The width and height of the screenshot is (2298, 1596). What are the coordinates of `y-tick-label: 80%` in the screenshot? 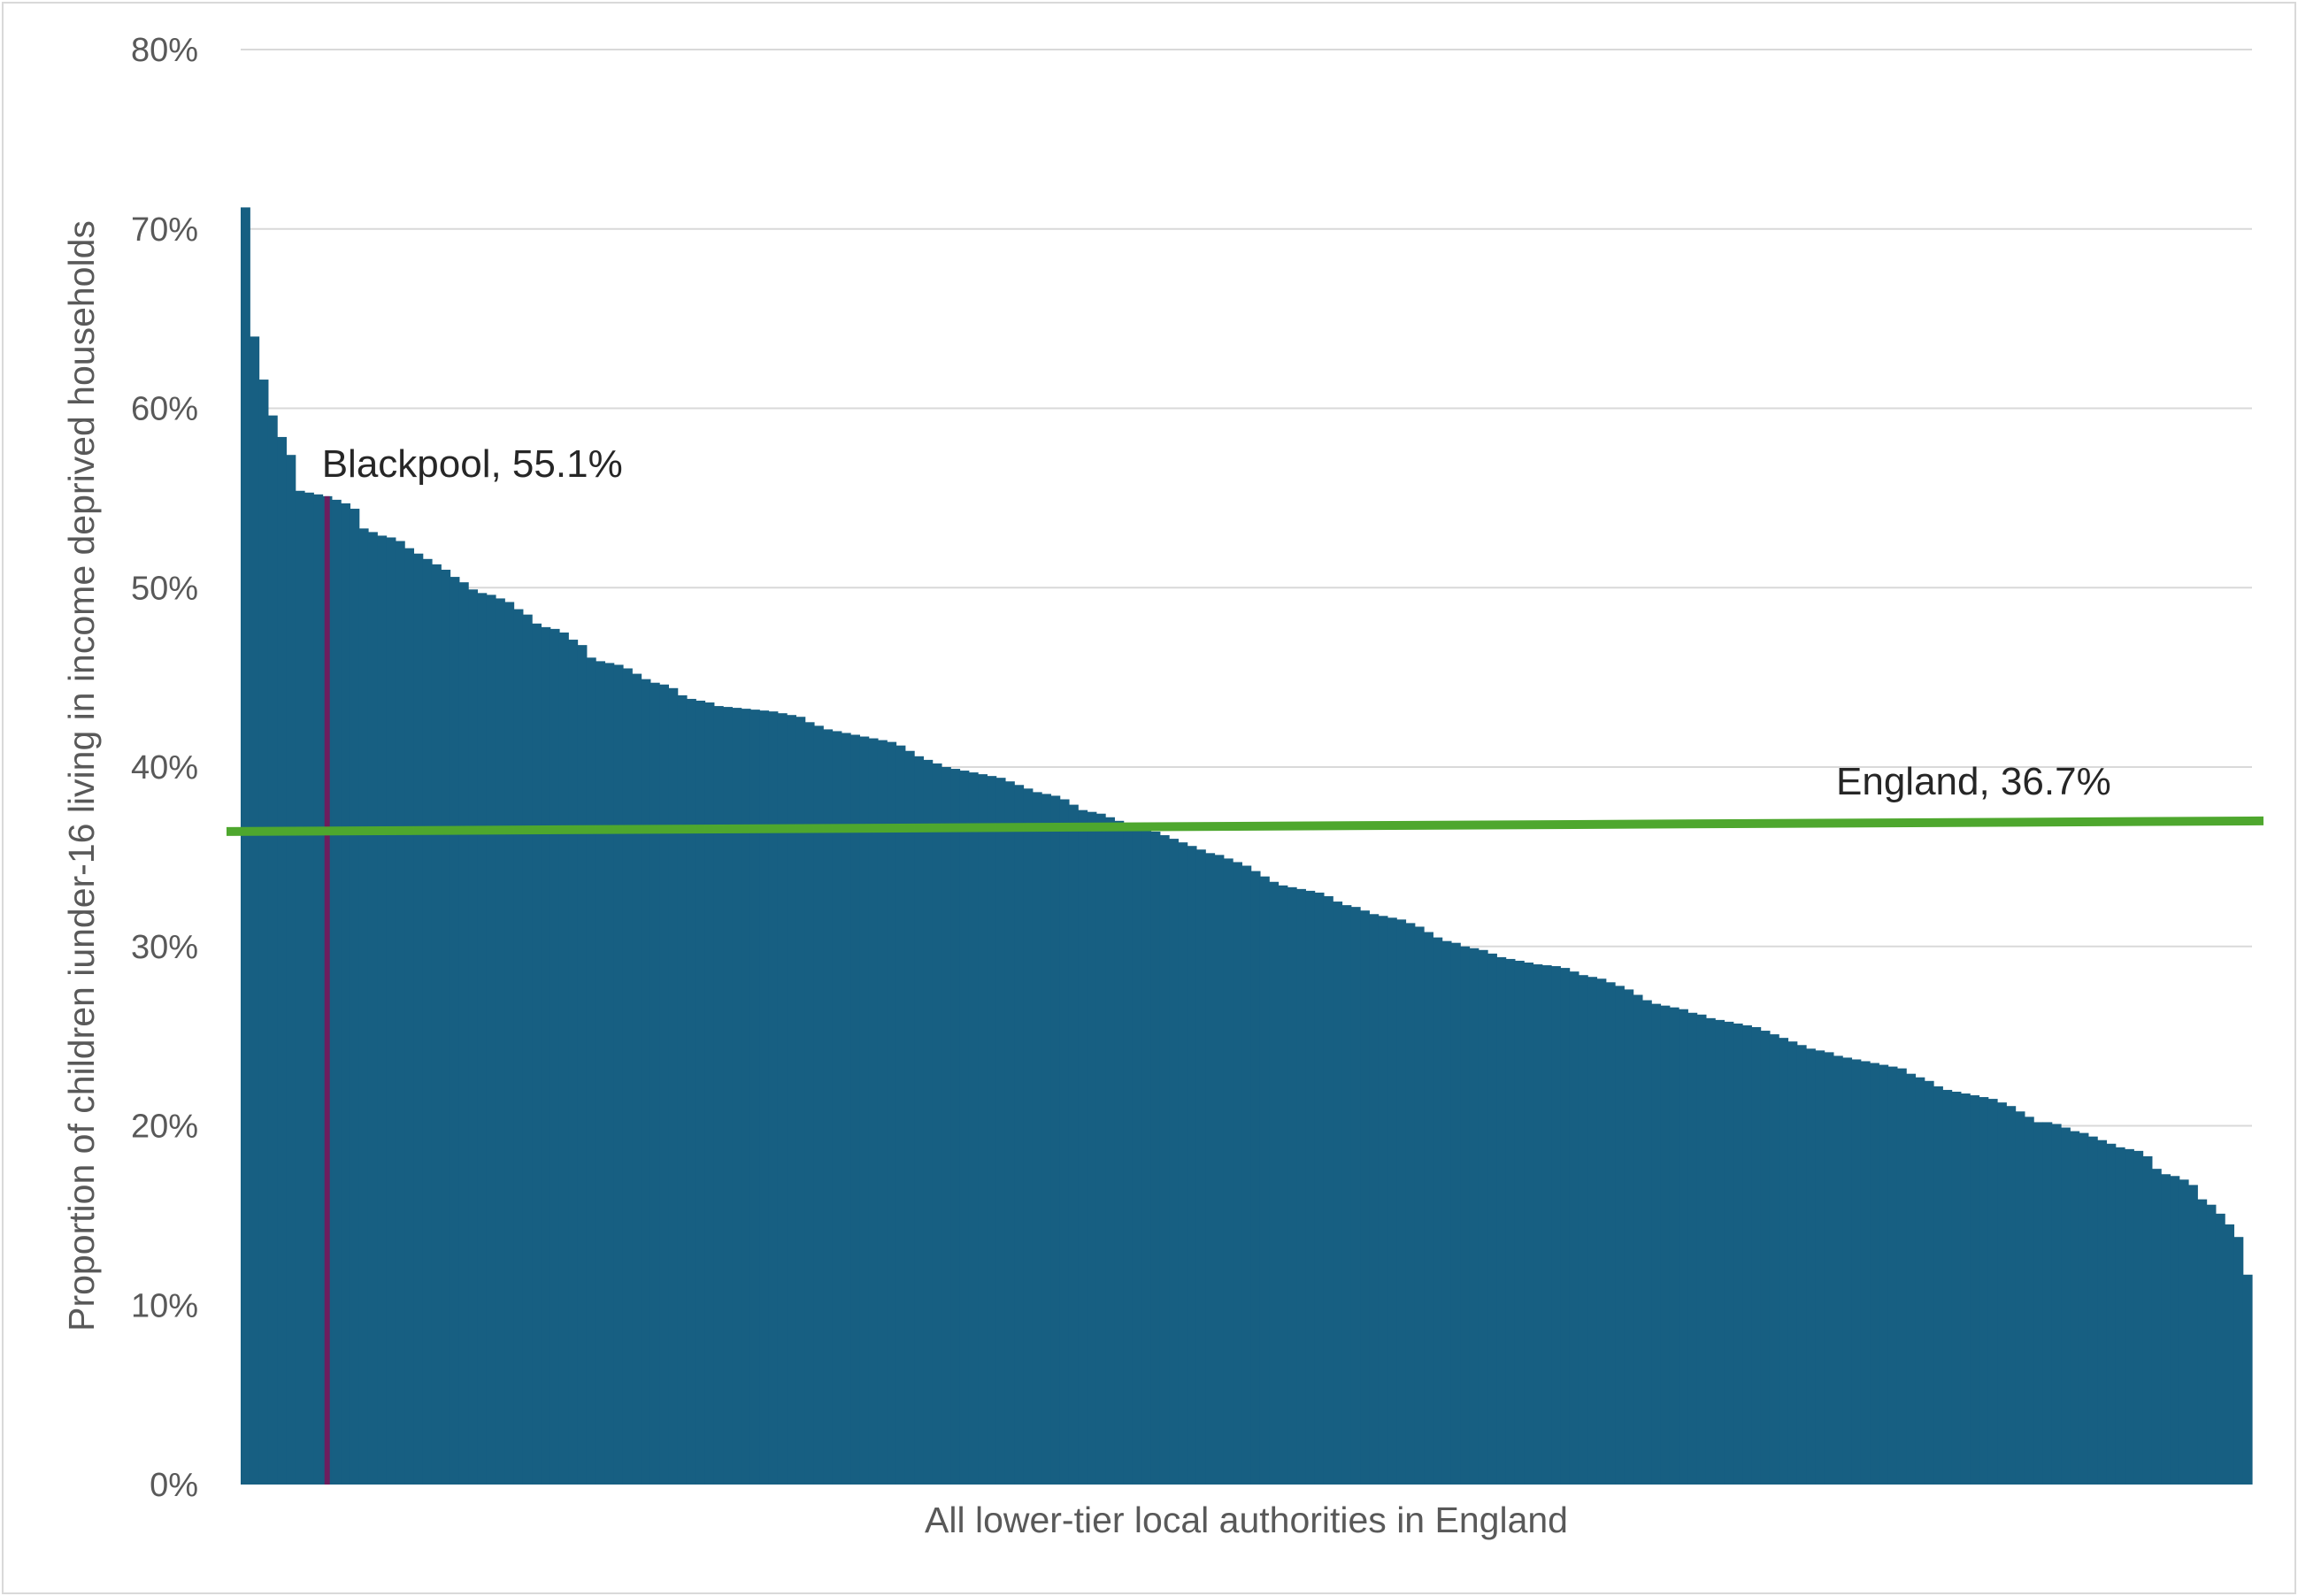 It's located at (164, 50).